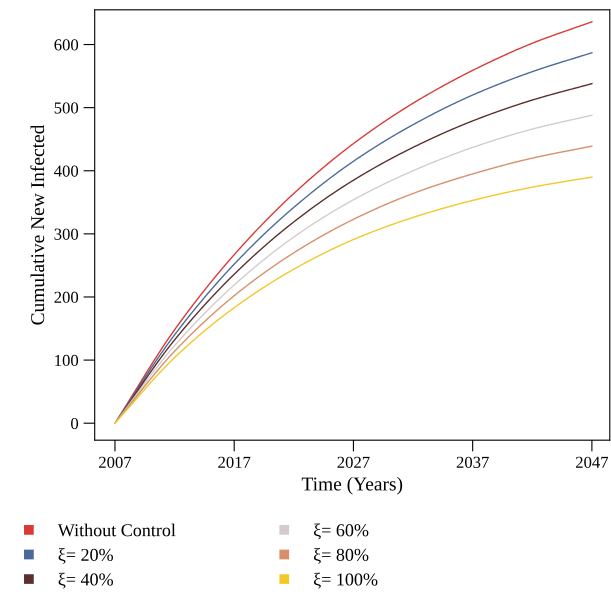  What do you see at coordinates (234, 462) in the screenshot?
I see `x-tick-label: 2017` at bounding box center [234, 462].